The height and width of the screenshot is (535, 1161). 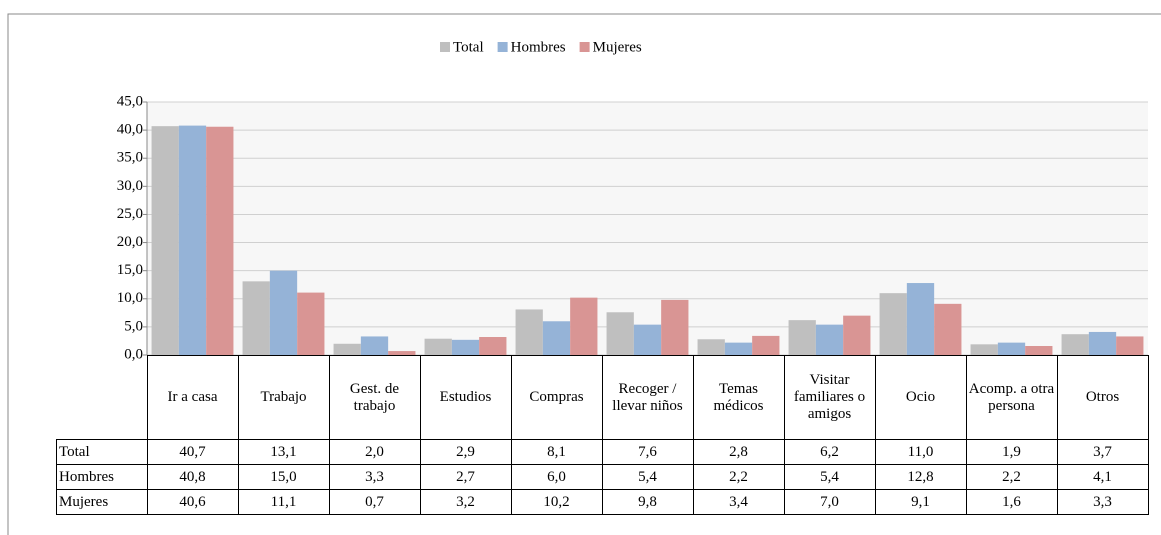 What do you see at coordinates (130, 186) in the screenshot?
I see `y-tick-label: 30,0` at bounding box center [130, 186].